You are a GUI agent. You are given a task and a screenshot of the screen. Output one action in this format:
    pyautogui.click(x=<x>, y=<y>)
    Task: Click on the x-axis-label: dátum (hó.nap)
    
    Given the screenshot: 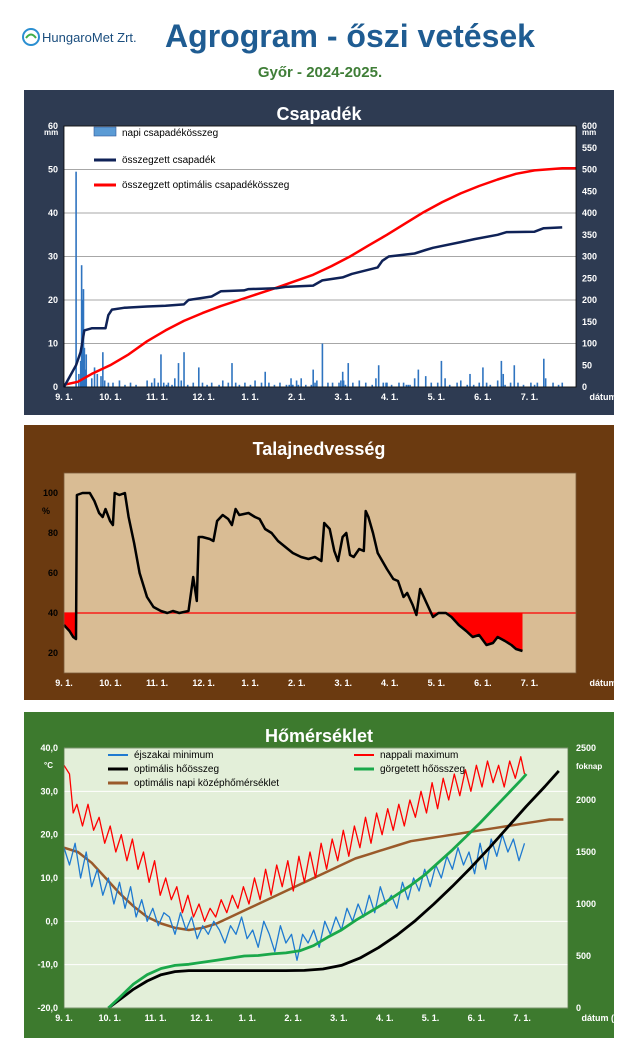 What is the action you would take?
    pyautogui.click(x=602, y=683)
    